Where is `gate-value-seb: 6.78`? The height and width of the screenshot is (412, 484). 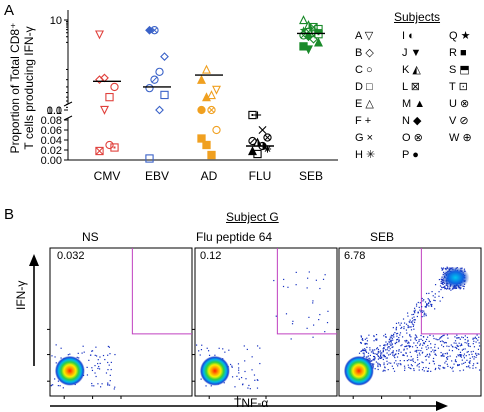
gate-value-seb: 6.78 is located at coordinates (355, 256).